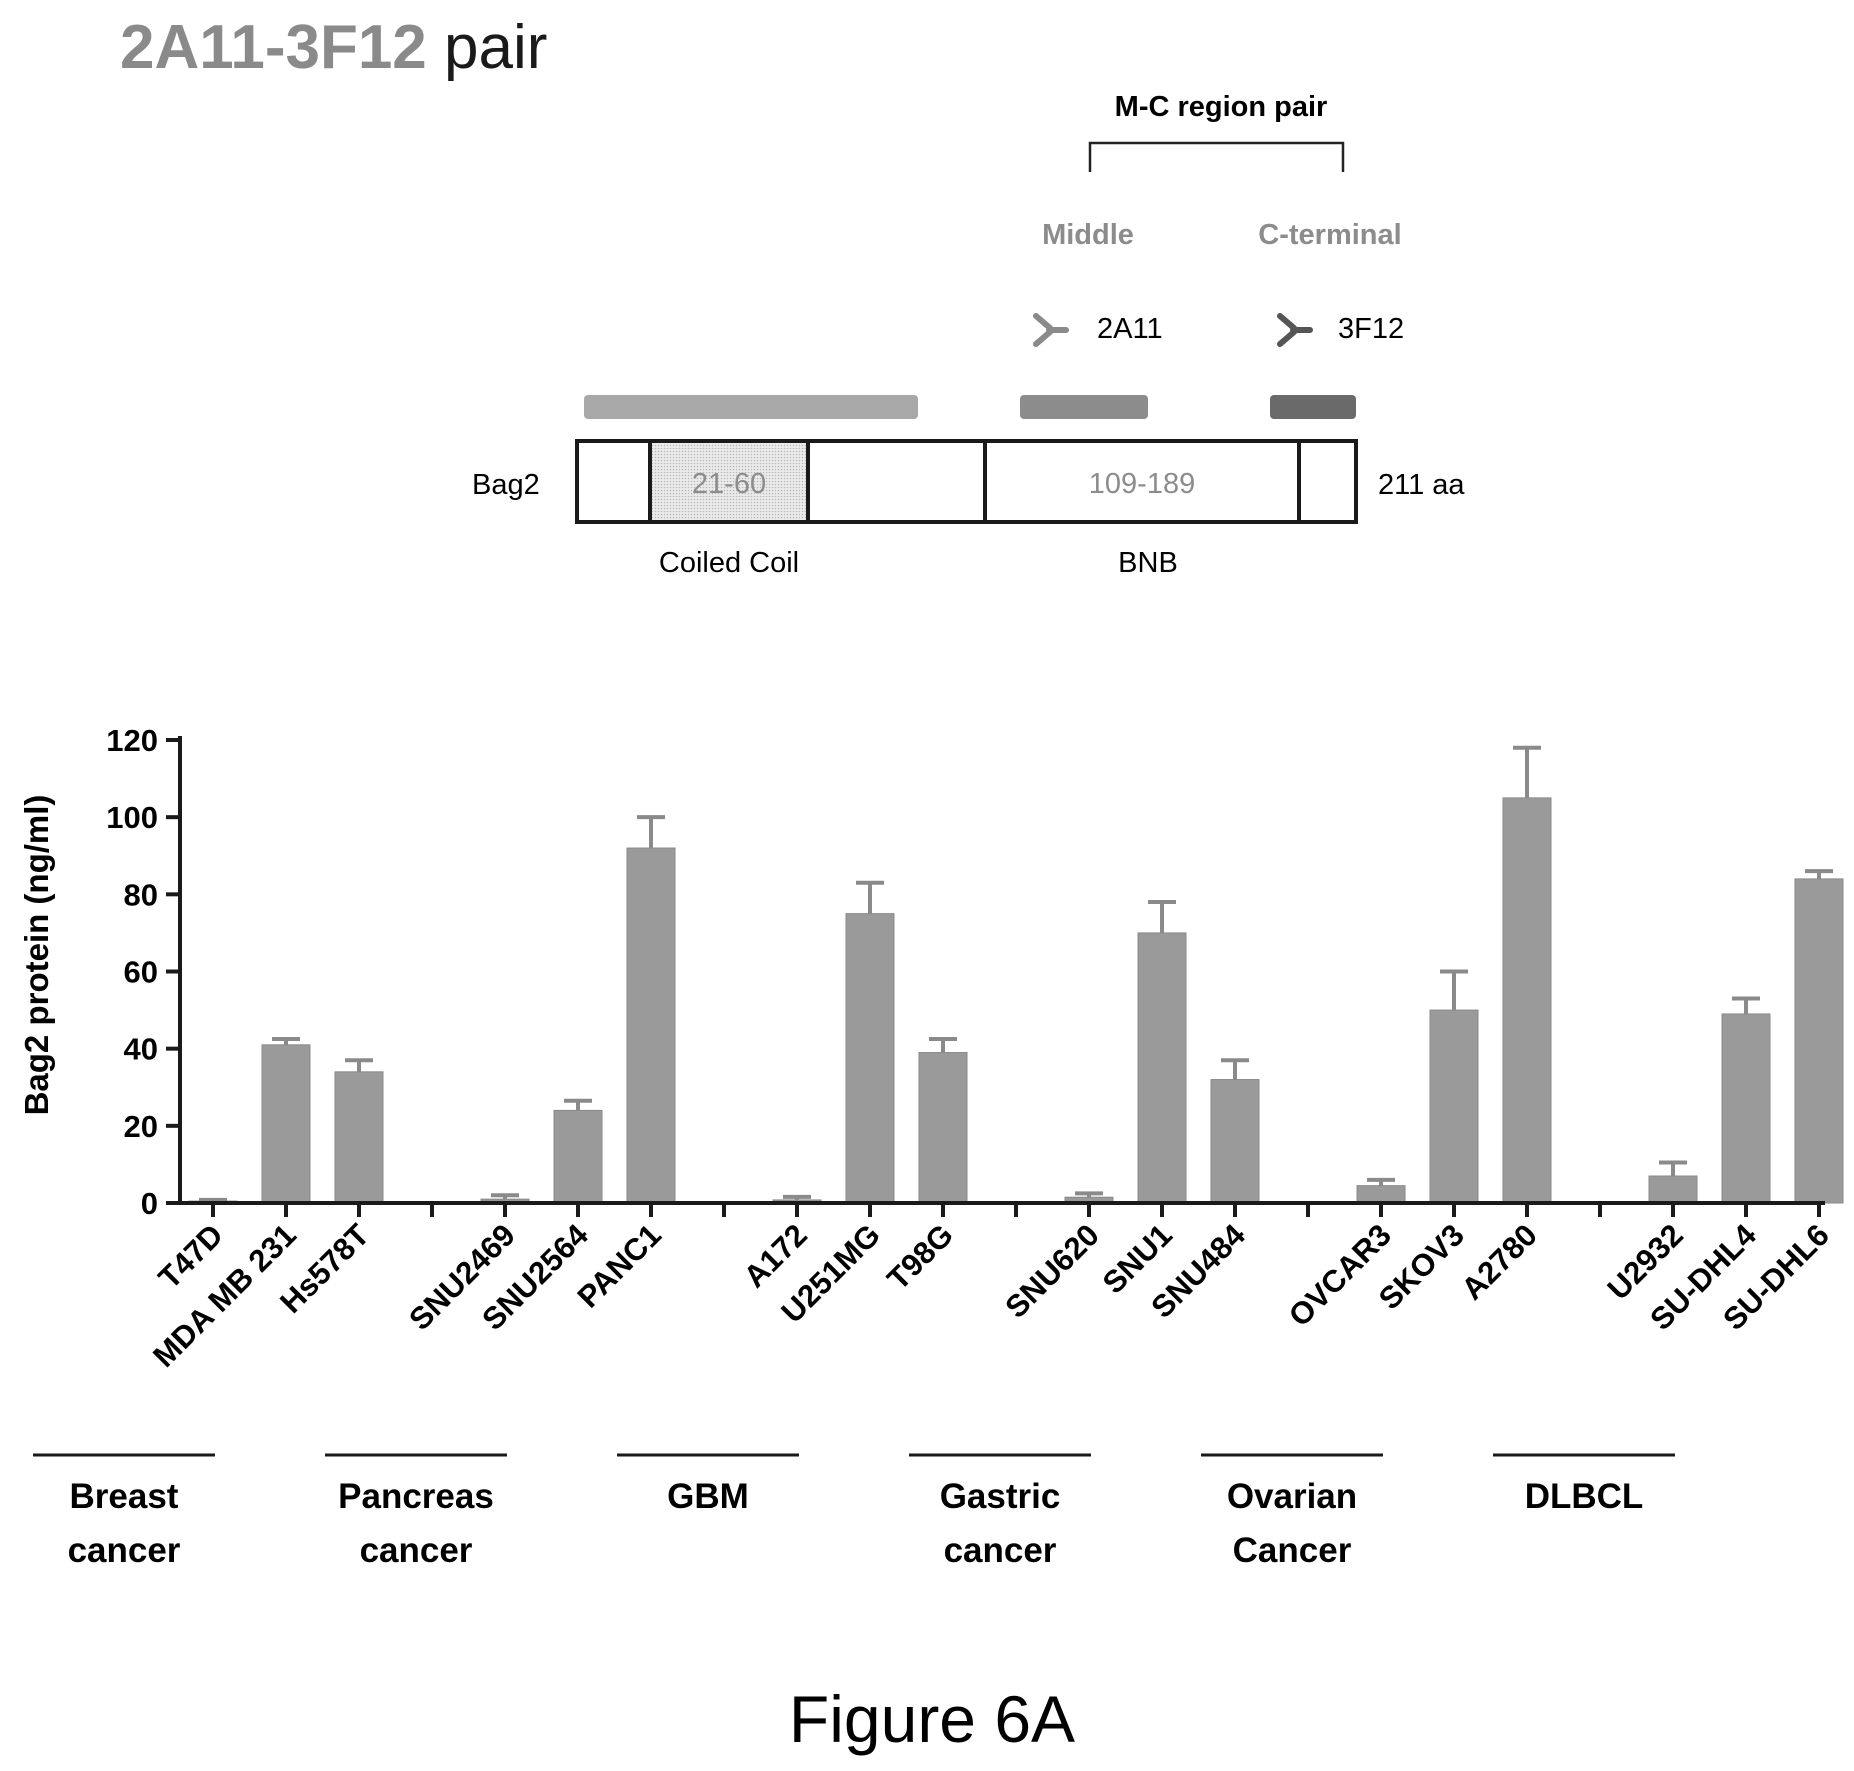  I want to click on title-part3: pair, so click(487, 47).